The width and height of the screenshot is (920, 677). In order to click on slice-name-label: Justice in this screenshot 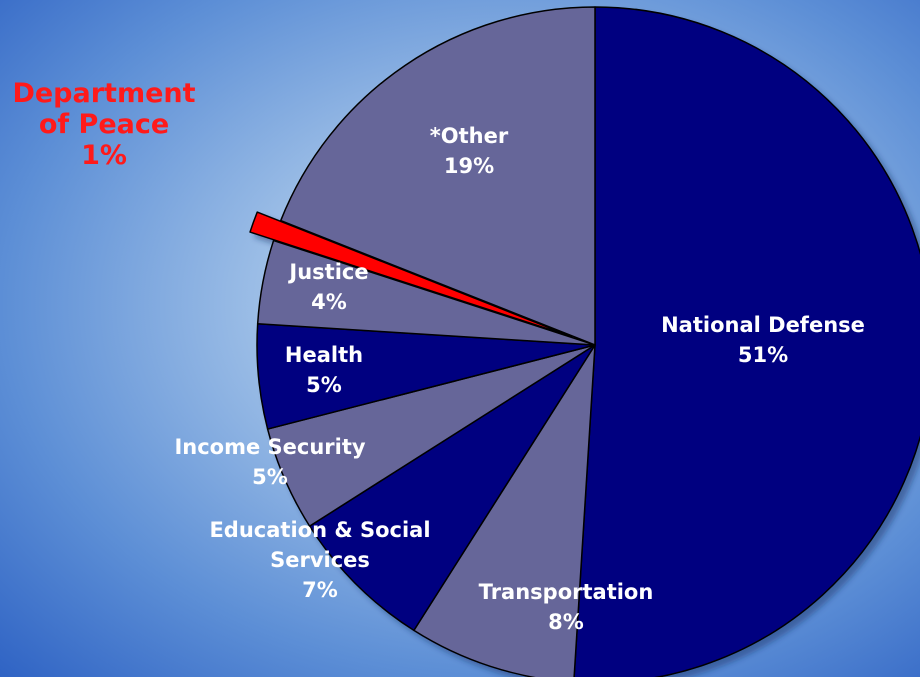, I will do `click(327, 272)`.